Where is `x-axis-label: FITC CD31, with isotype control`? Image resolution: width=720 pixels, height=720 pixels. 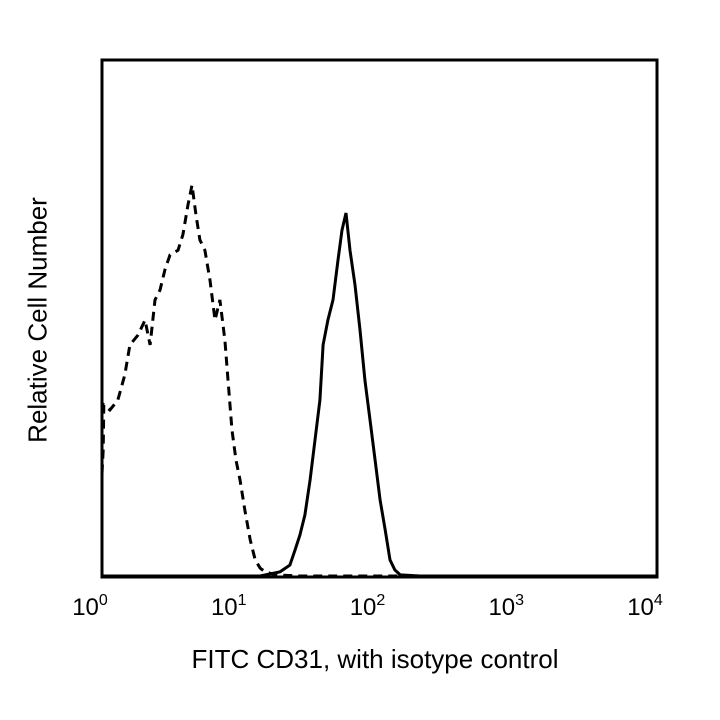 x-axis-label: FITC CD31, with isotype control is located at coordinates (375, 659).